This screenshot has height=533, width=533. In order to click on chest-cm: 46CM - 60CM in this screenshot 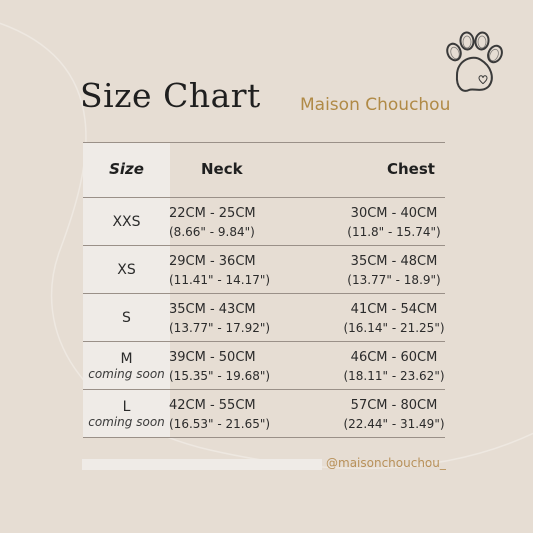, I will do `click(394, 357)`.